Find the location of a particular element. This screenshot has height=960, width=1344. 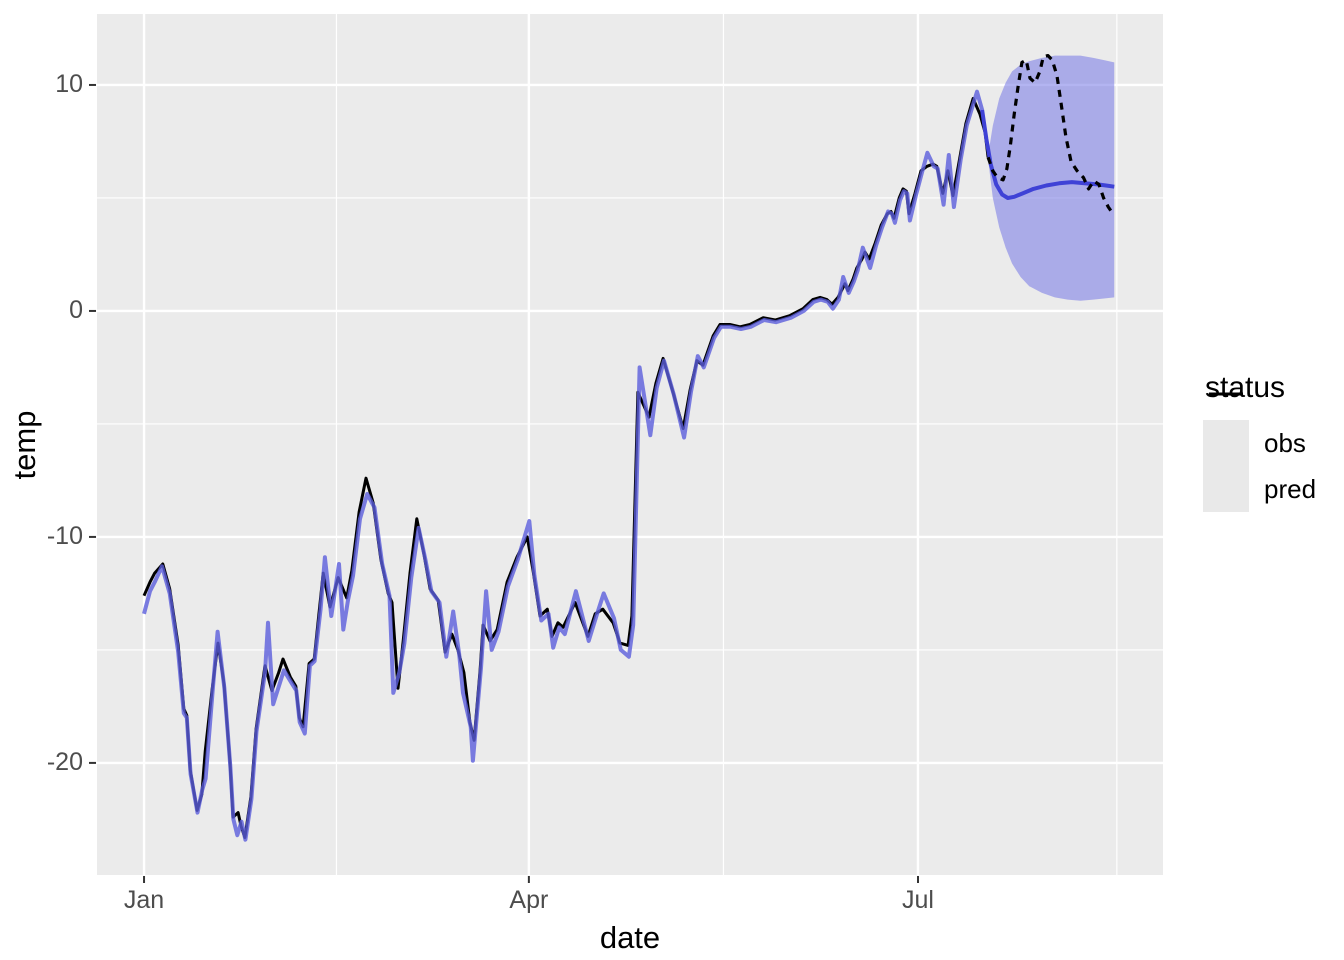

legend-label-pred: pred is located at coordinates (1290, 488).